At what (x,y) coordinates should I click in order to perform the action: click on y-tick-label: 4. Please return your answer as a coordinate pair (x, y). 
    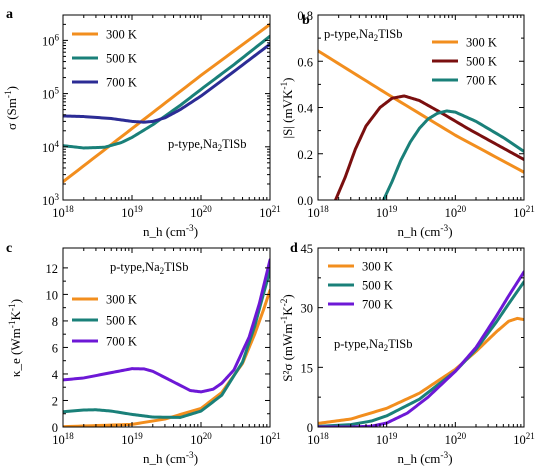
    Looking at the image, I should click on (55, 375).